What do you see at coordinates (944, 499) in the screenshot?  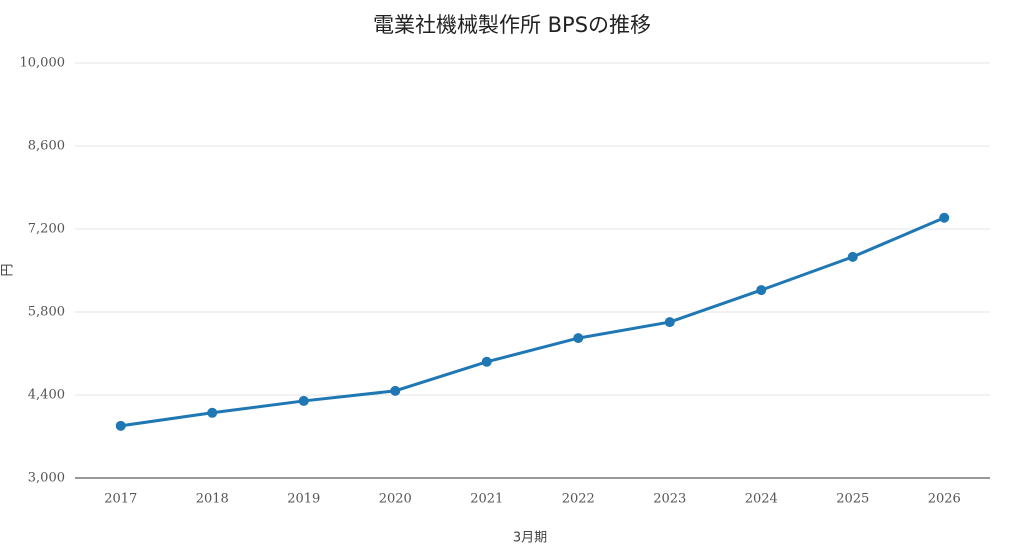 I see `x-tick-label: 2026` at bounding box center [944, 499].